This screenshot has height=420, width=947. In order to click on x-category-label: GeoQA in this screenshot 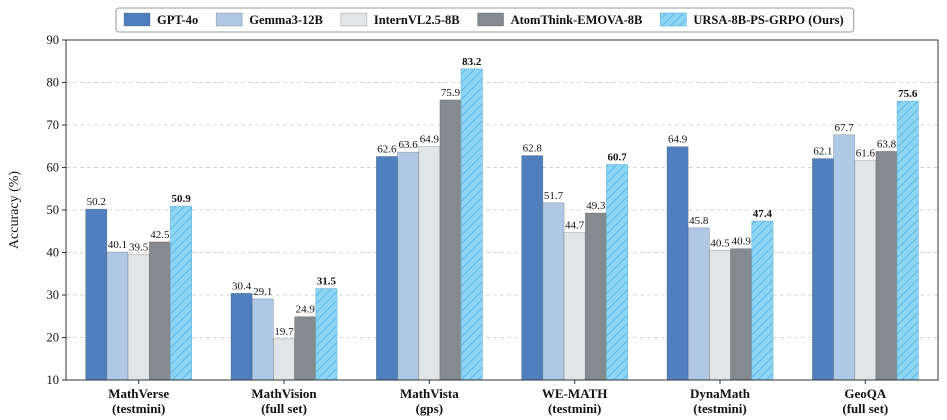, I will do `click(865, 393)`.